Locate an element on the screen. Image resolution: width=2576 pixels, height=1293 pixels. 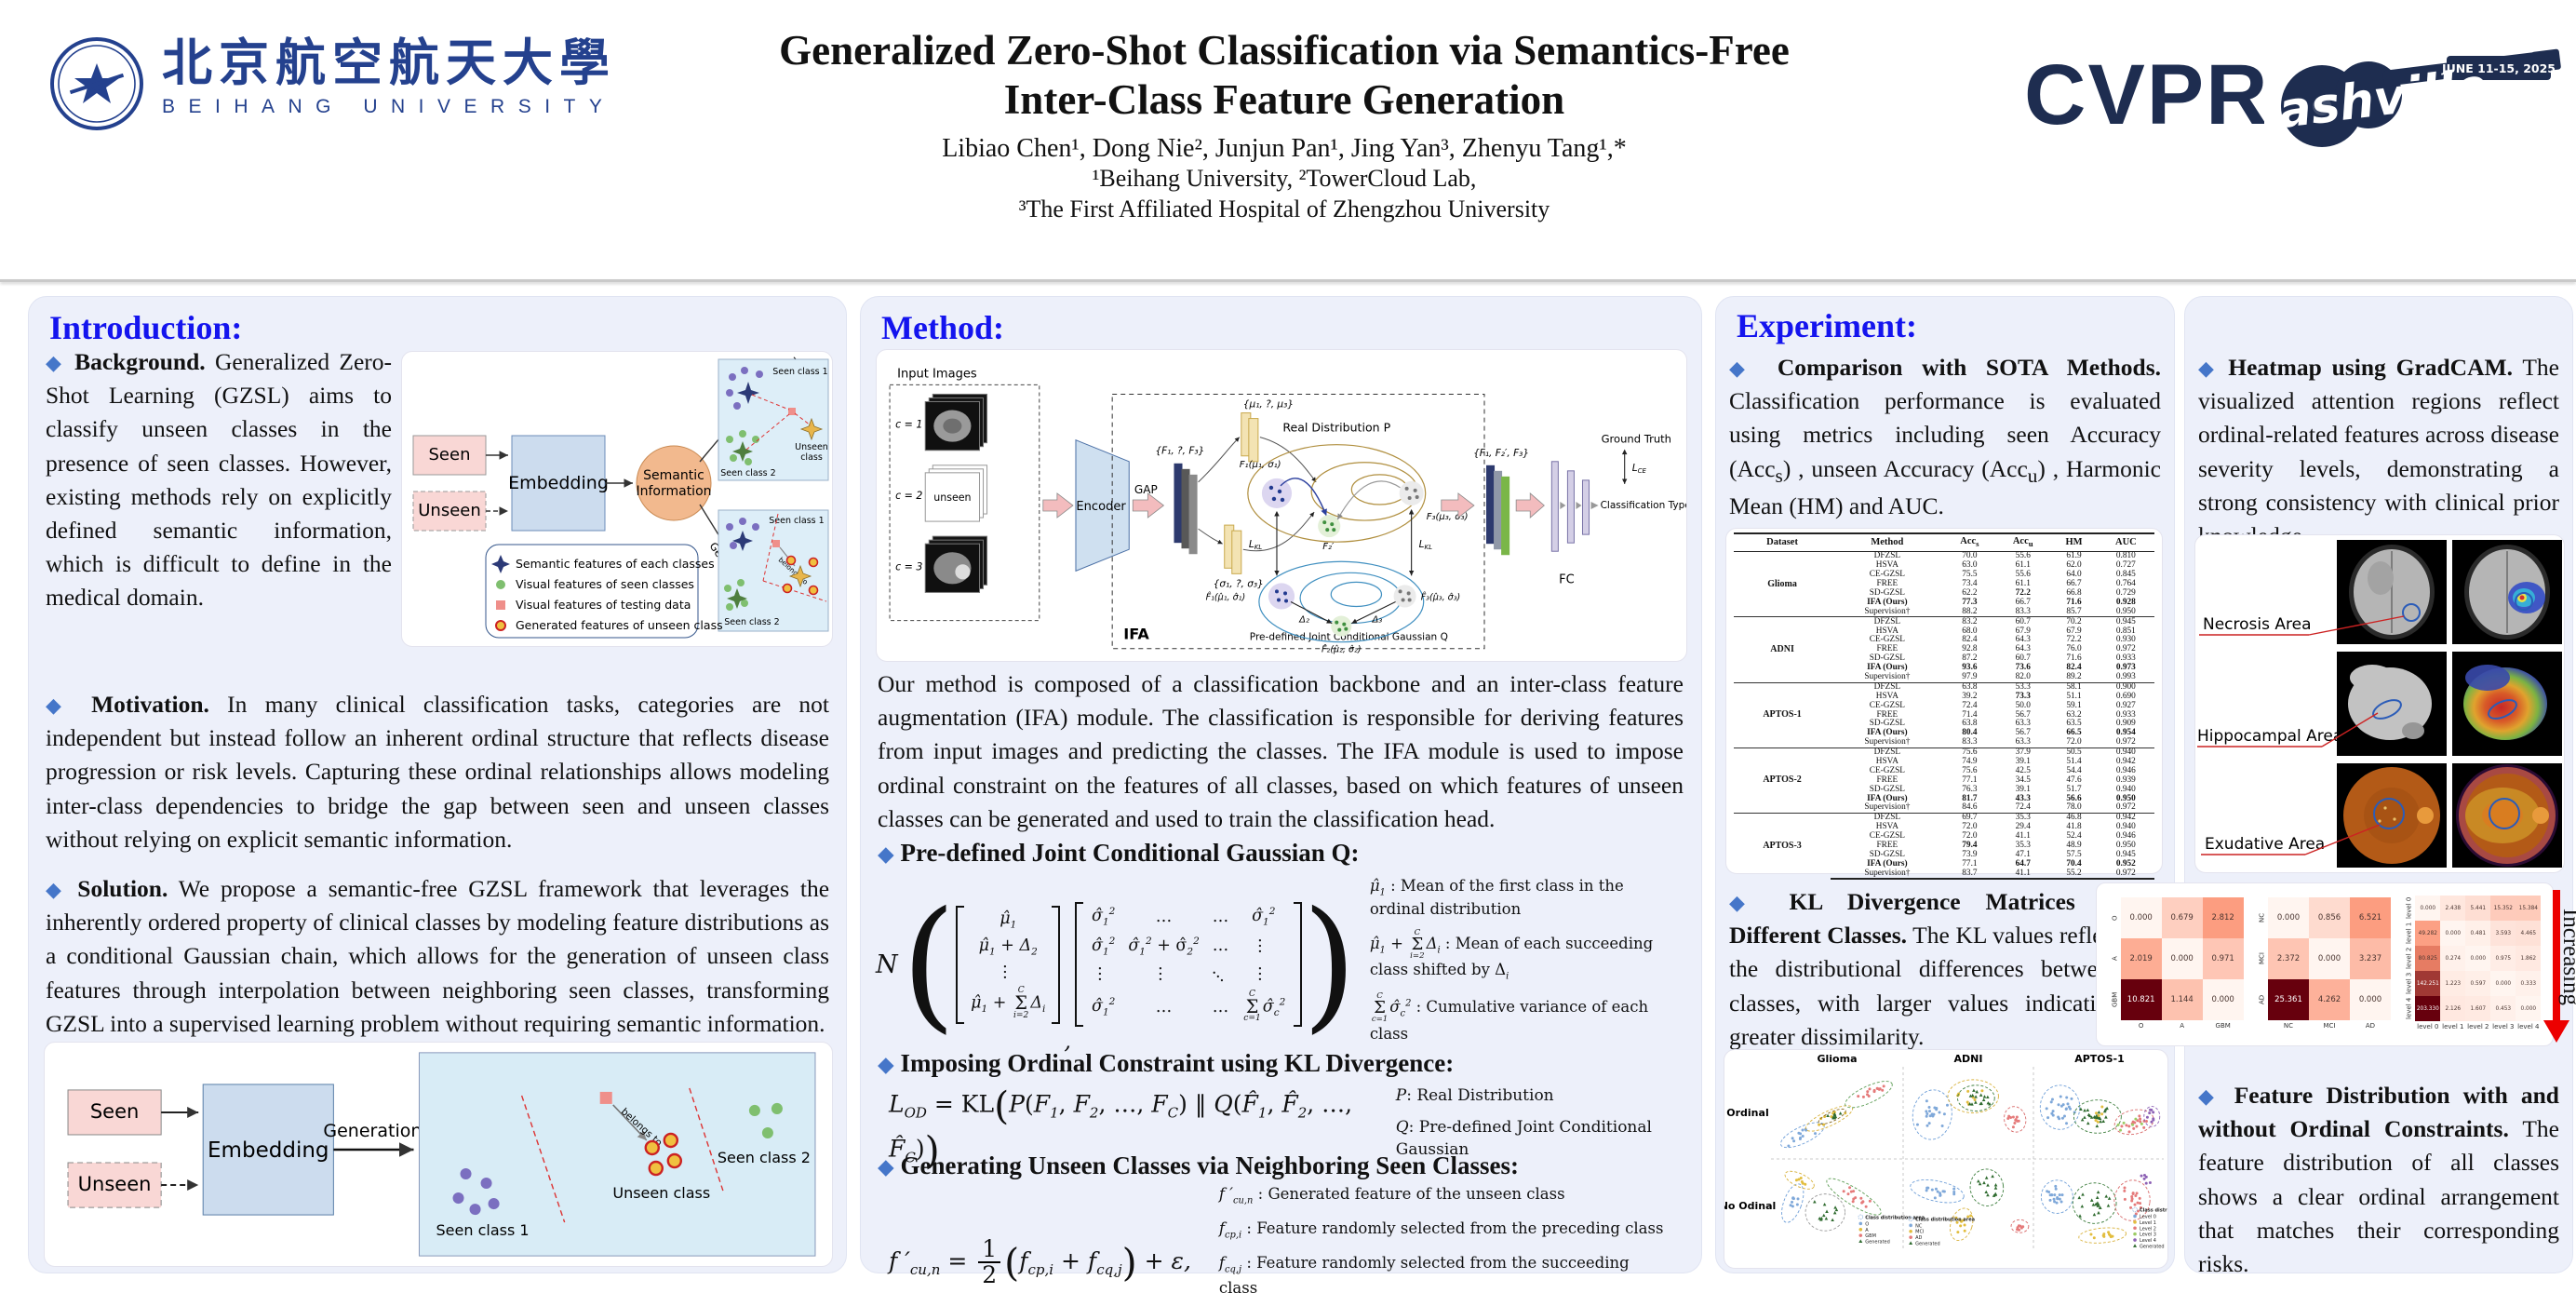
value-cell: 0.972 is located at coordinates (2125, 649).